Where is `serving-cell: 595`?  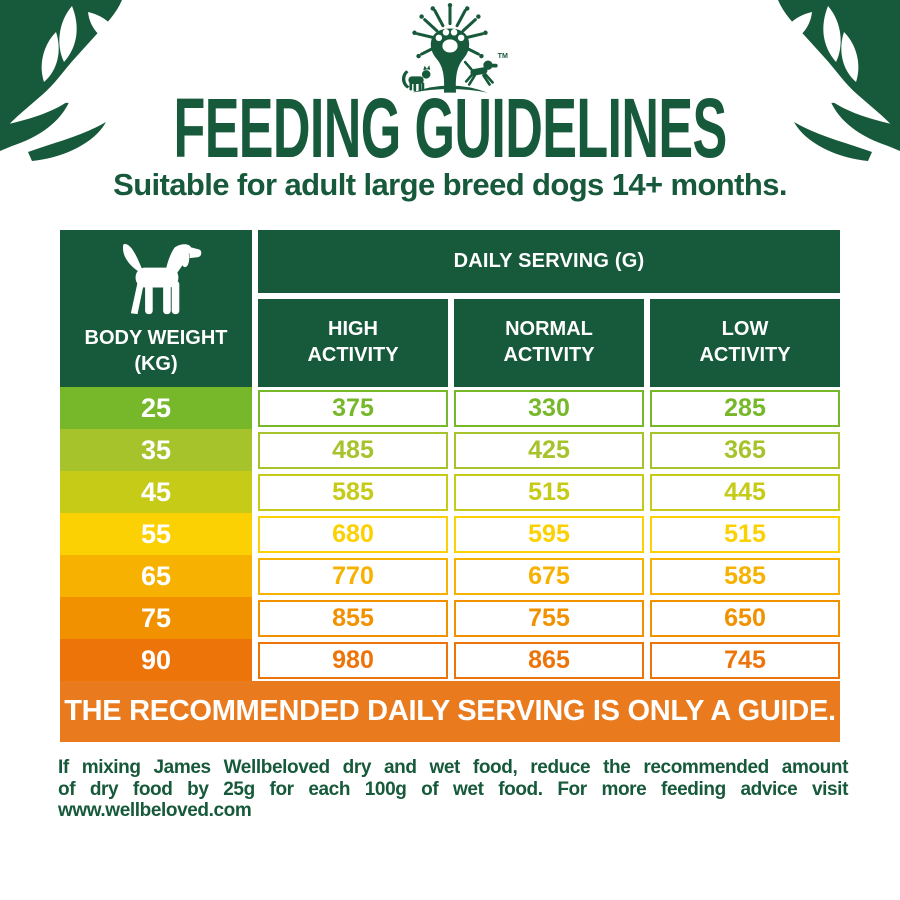
serving-cell: 595 is located at coordinates (549, 534).